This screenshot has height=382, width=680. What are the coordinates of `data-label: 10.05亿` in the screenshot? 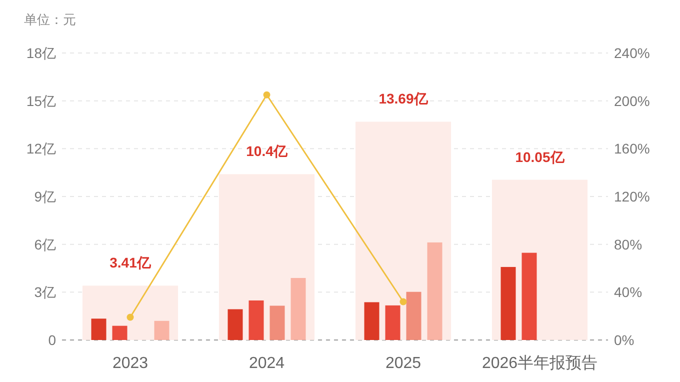 It's located at (540, 156).